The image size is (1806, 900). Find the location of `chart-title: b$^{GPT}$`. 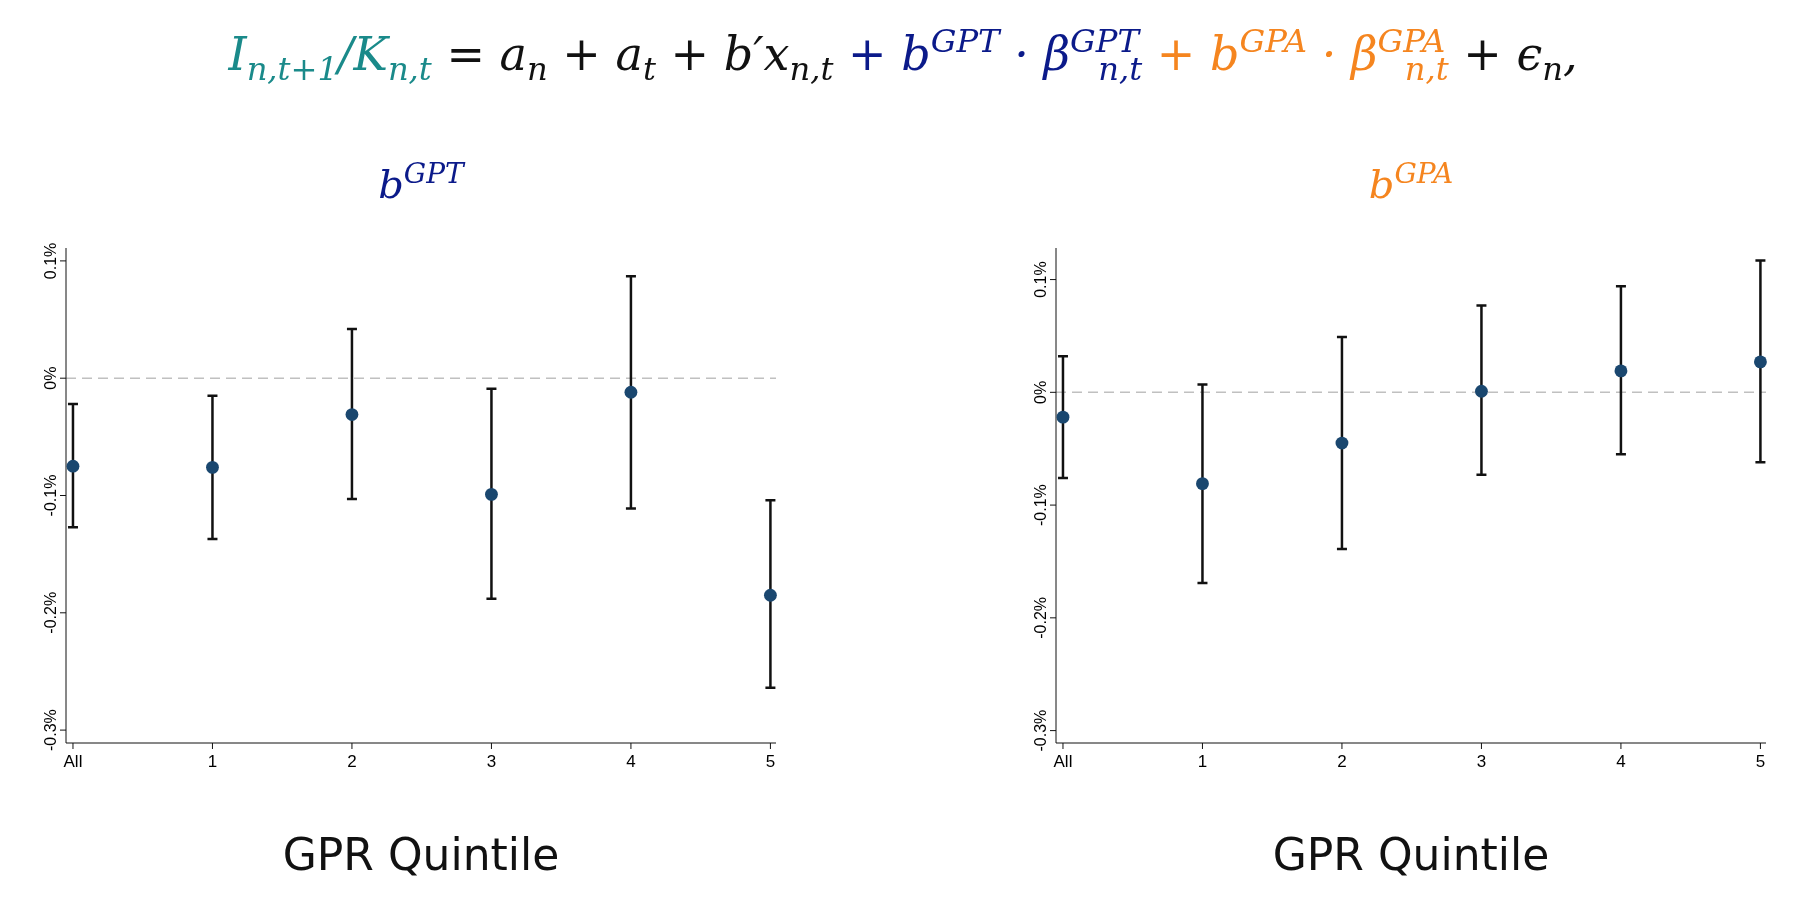

chart-title: b$^{GPT}$ is located at coordinates (422, 181).